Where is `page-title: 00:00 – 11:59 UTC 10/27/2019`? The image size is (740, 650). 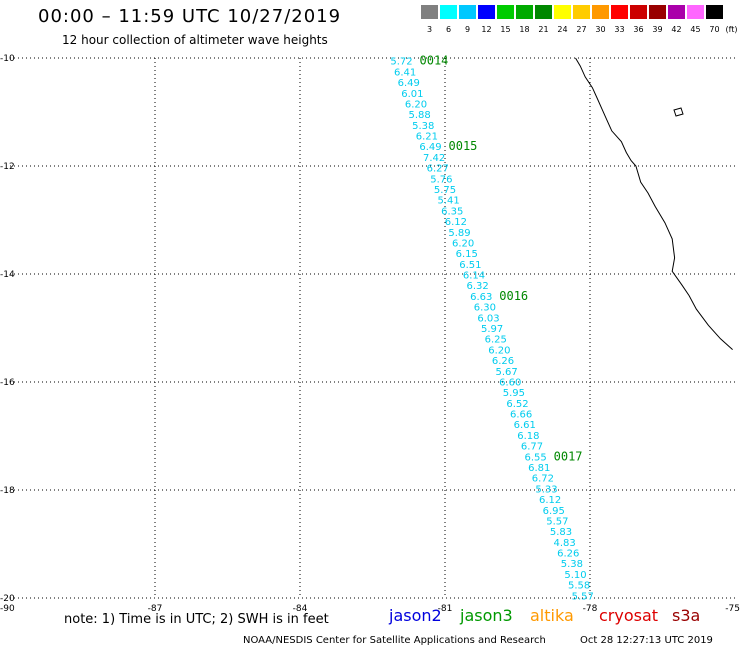 page-title: 00:00 – 11:59 UTC 10/27/2019 is located at coordinates (190, 16).